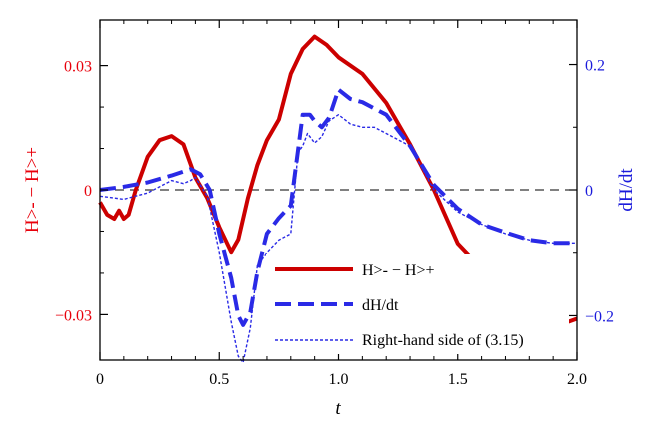  What do you see at coordinates (100, 379) in the screenshot?
I see `x-tick-label: 0` at bounding box center [100, 379].